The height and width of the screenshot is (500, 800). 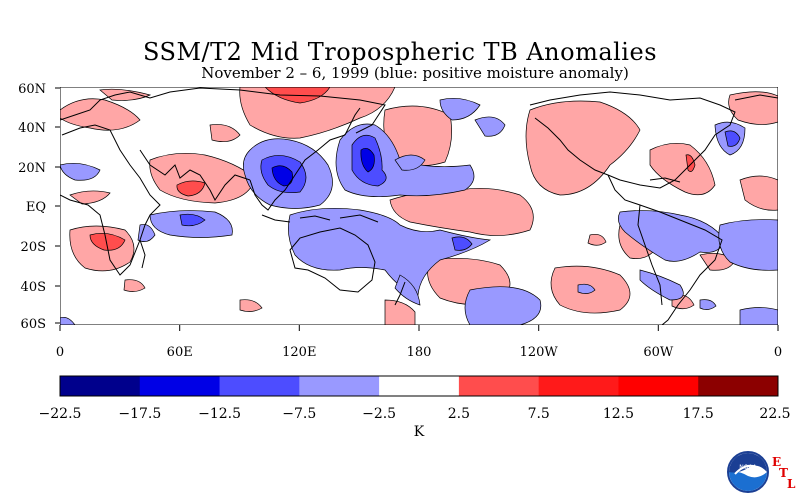 I want to click on etl-logo: E T L, so click(x=784, y=473).